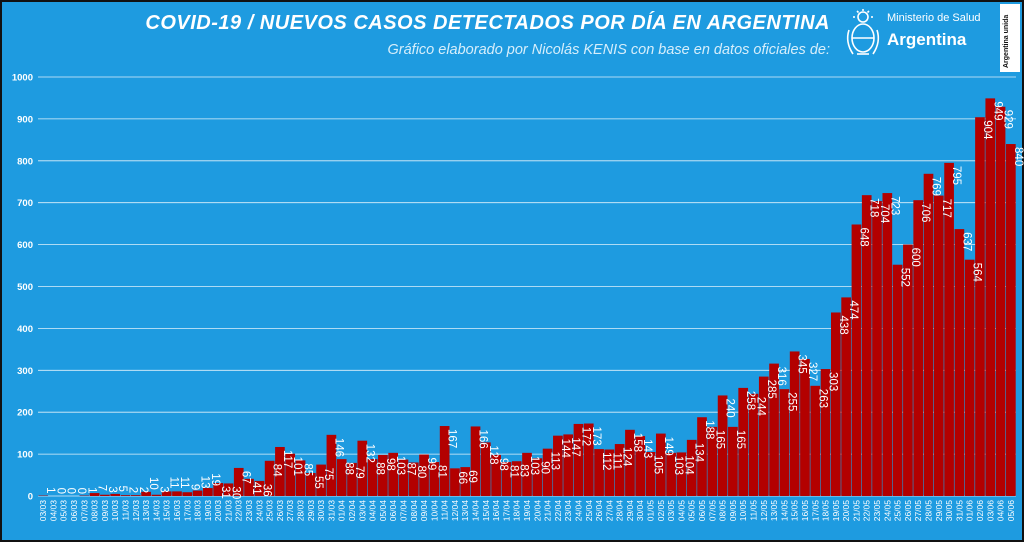 The height and width of the screenshot is (542, 1024). I want to click on x-tick-label: 01/05, so click(651, 511).